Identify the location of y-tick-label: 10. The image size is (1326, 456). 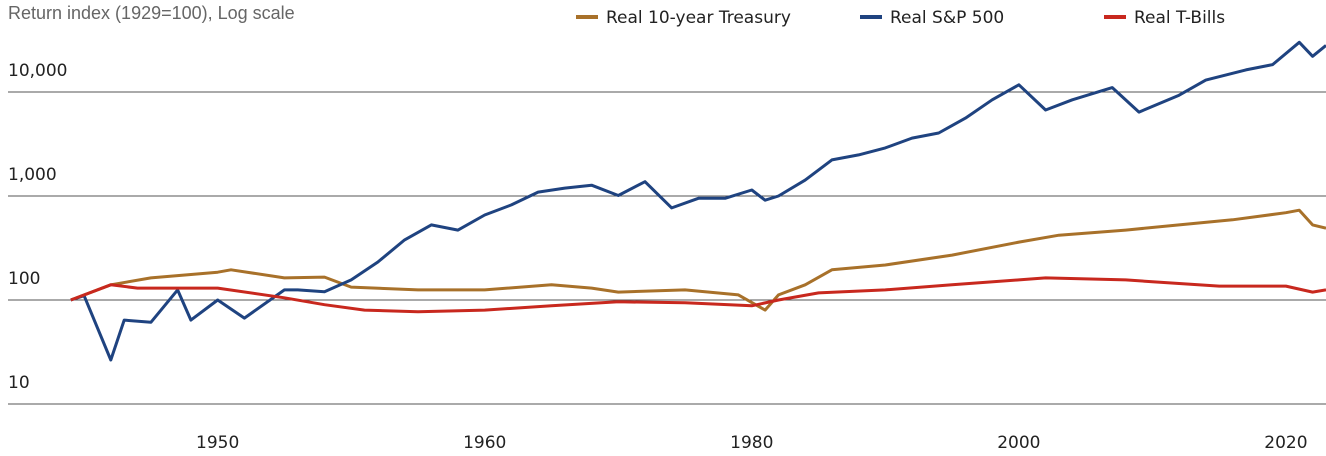
(19, 383).